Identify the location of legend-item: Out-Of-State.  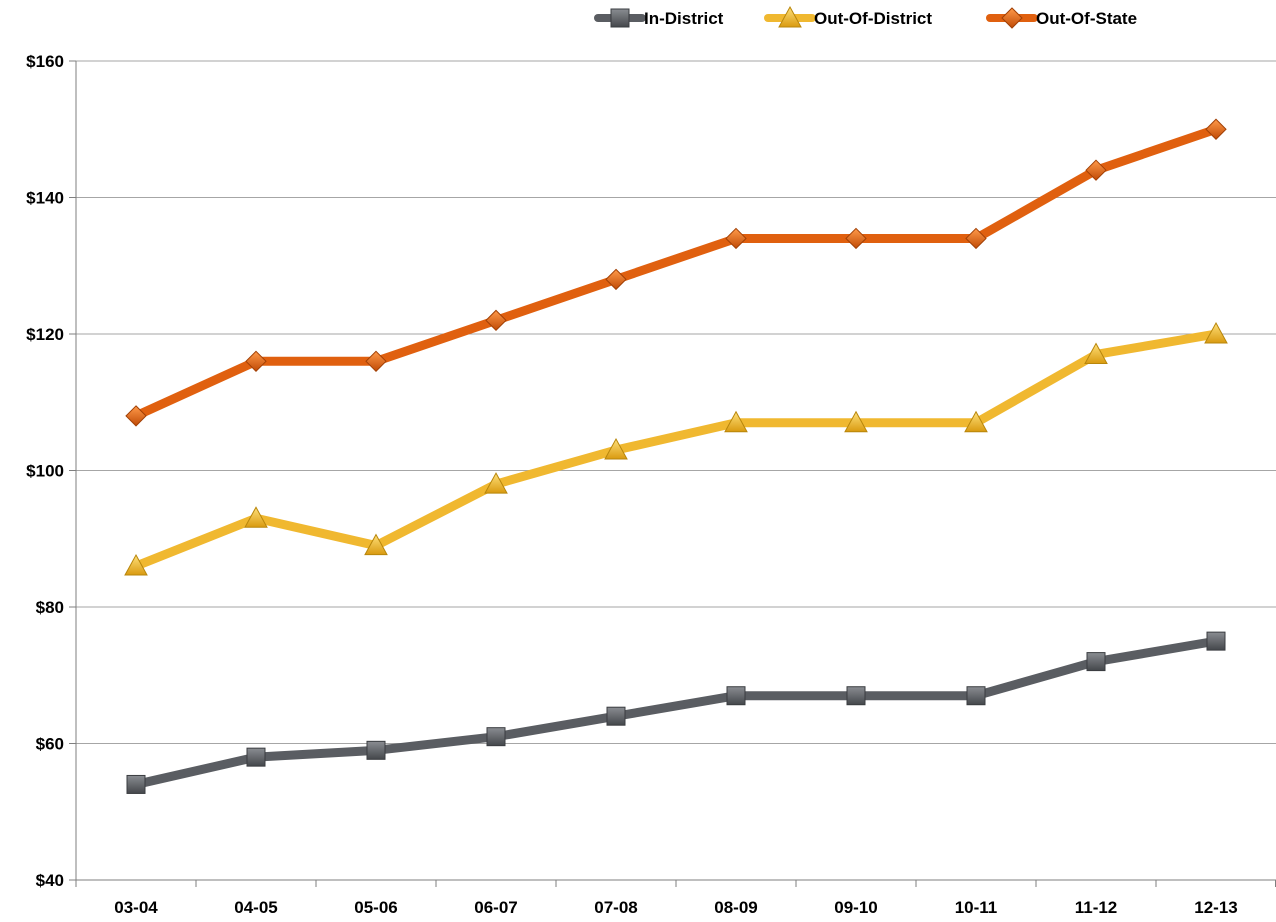
(1061, 18).